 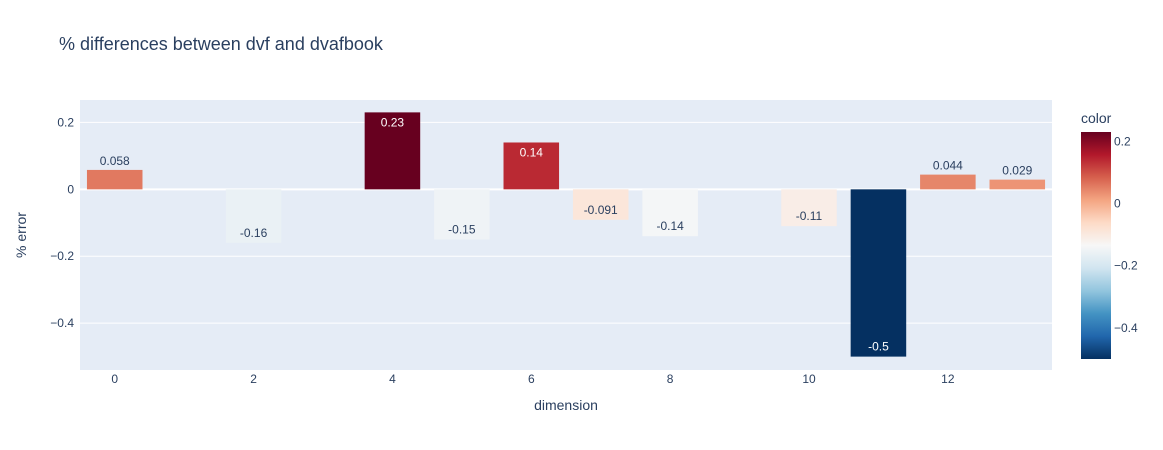 What do you see at coordinates (809, 379) in the screenshot?
I see `x-tick-label: 10` at bounding box center [809, 379].